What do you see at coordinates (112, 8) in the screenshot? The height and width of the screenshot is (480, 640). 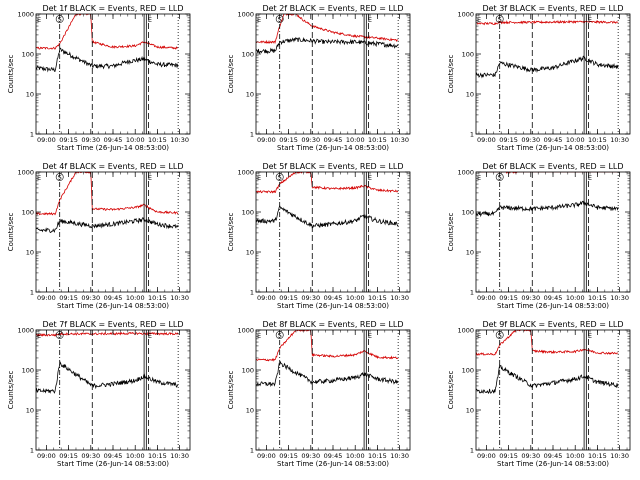 I see `panel-title: Det 1f BLACK = Events, RED = LLD` at bounding box center [112, 8].